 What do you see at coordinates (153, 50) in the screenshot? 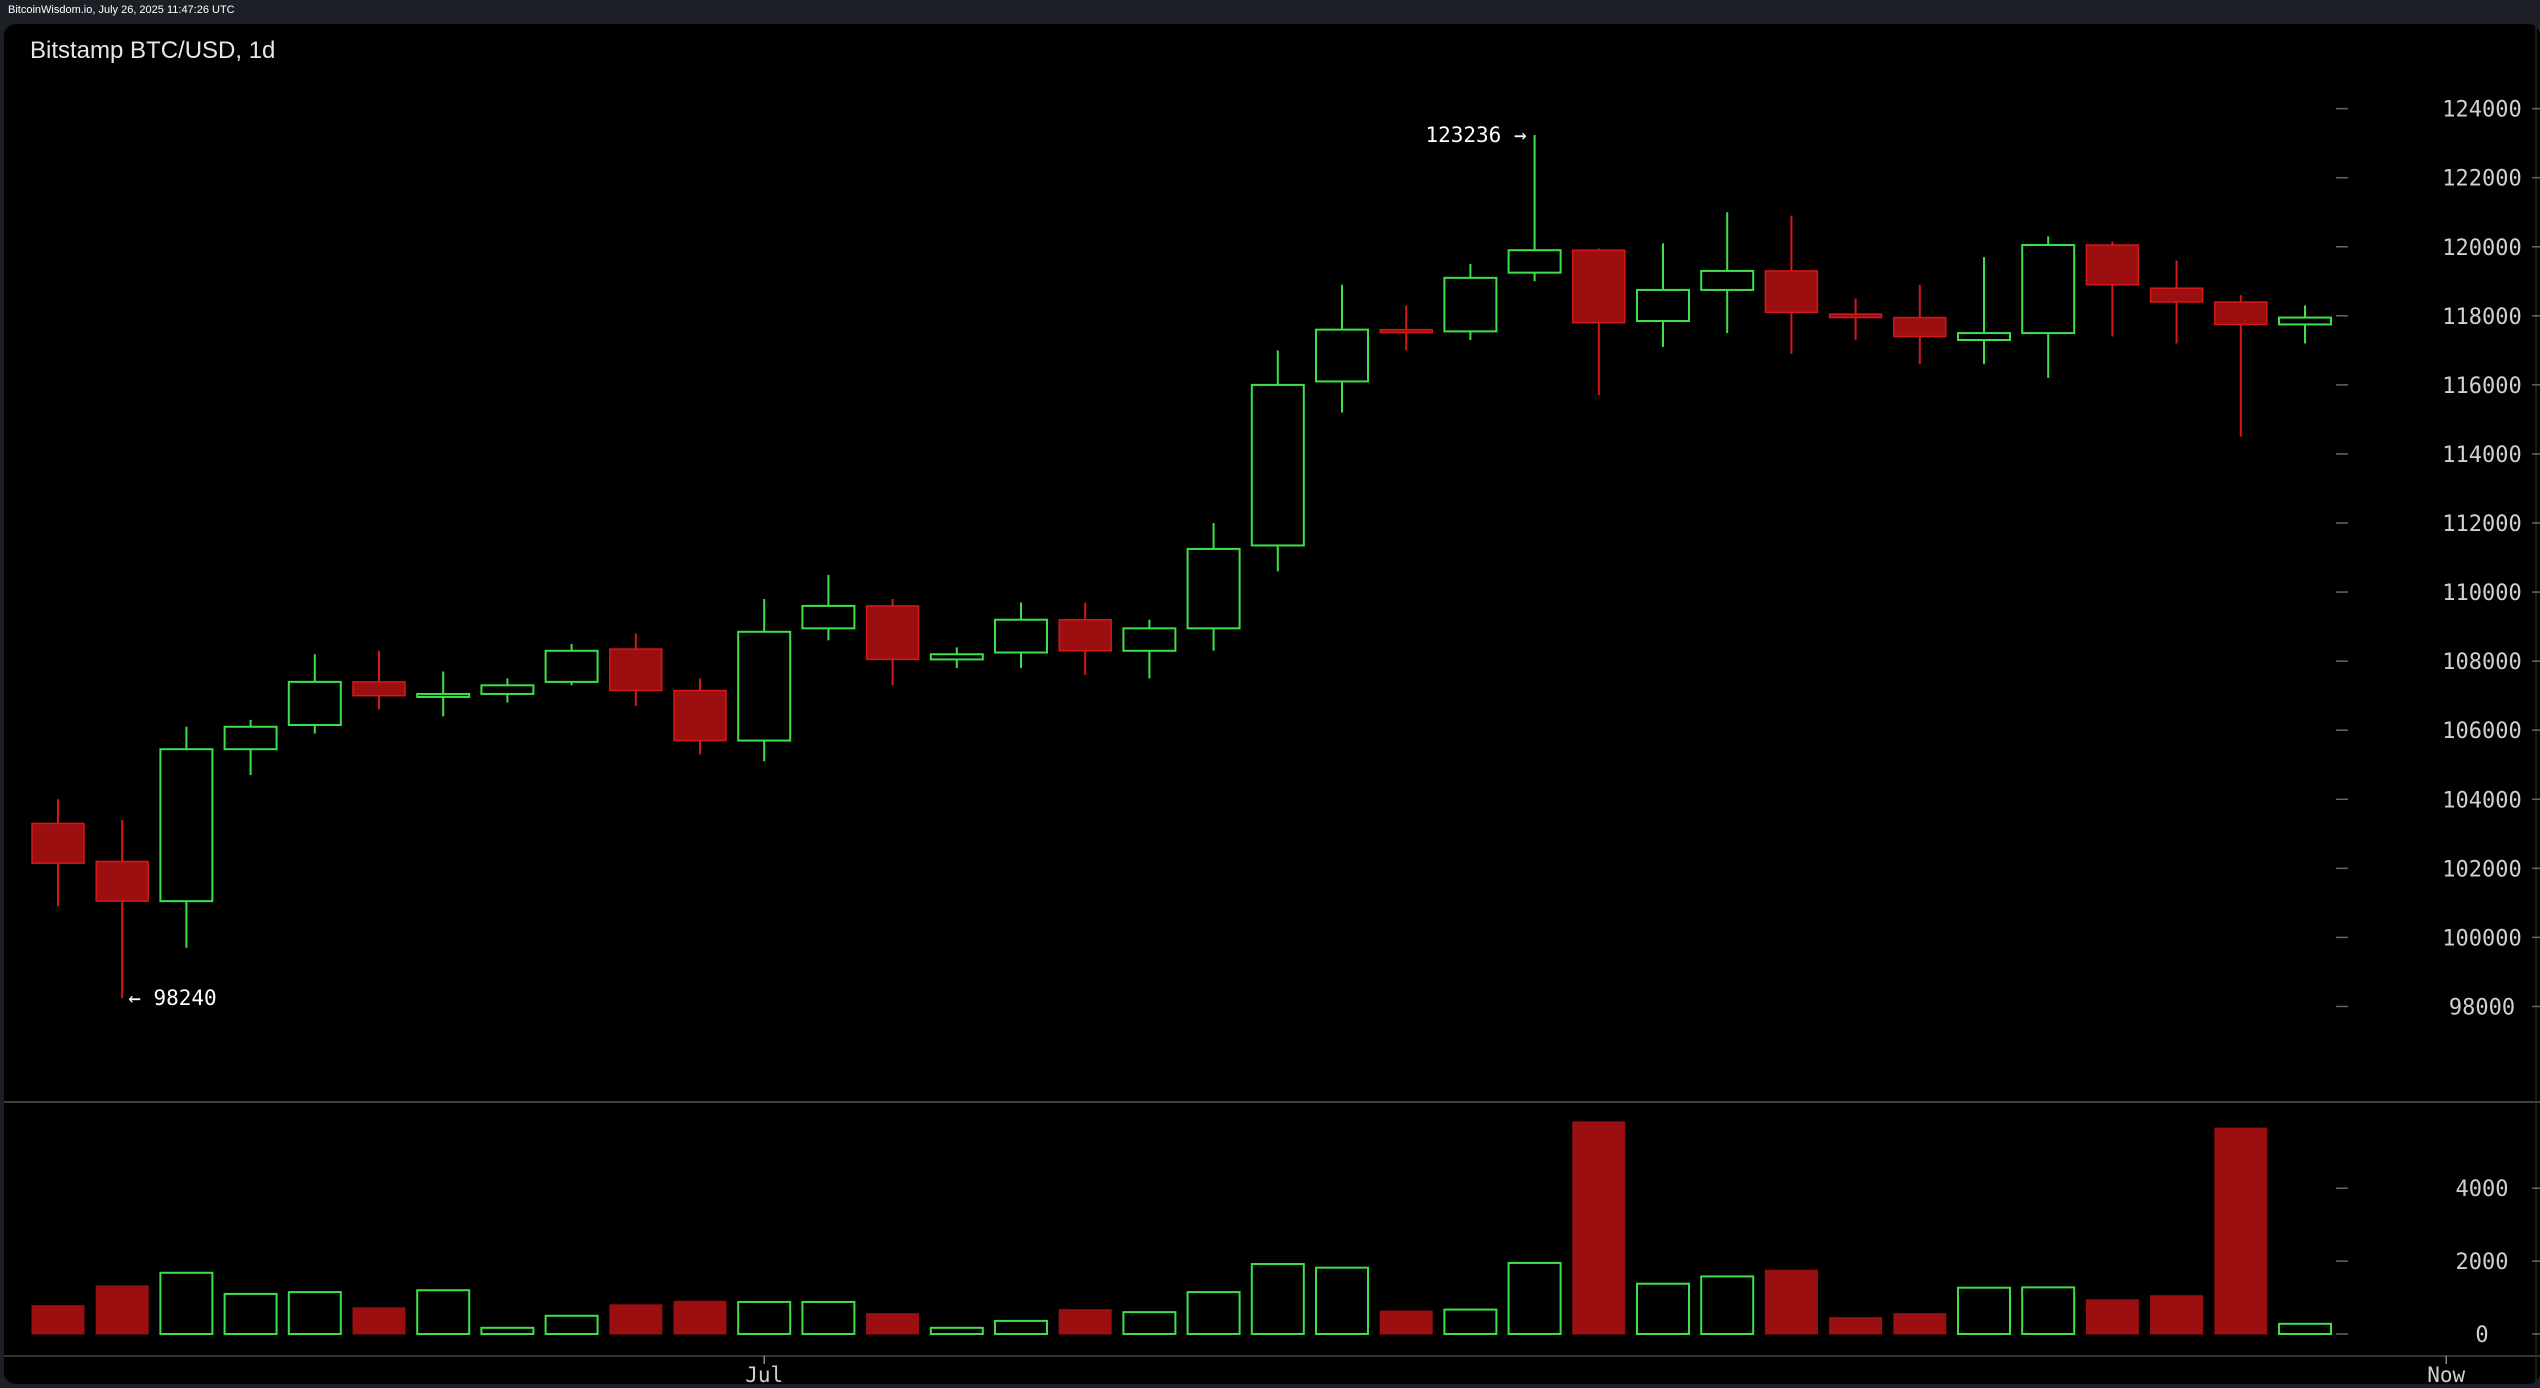
I see `chart-title: Bitstamp BTC/USD, 1d` at bounding box center [153, 50].